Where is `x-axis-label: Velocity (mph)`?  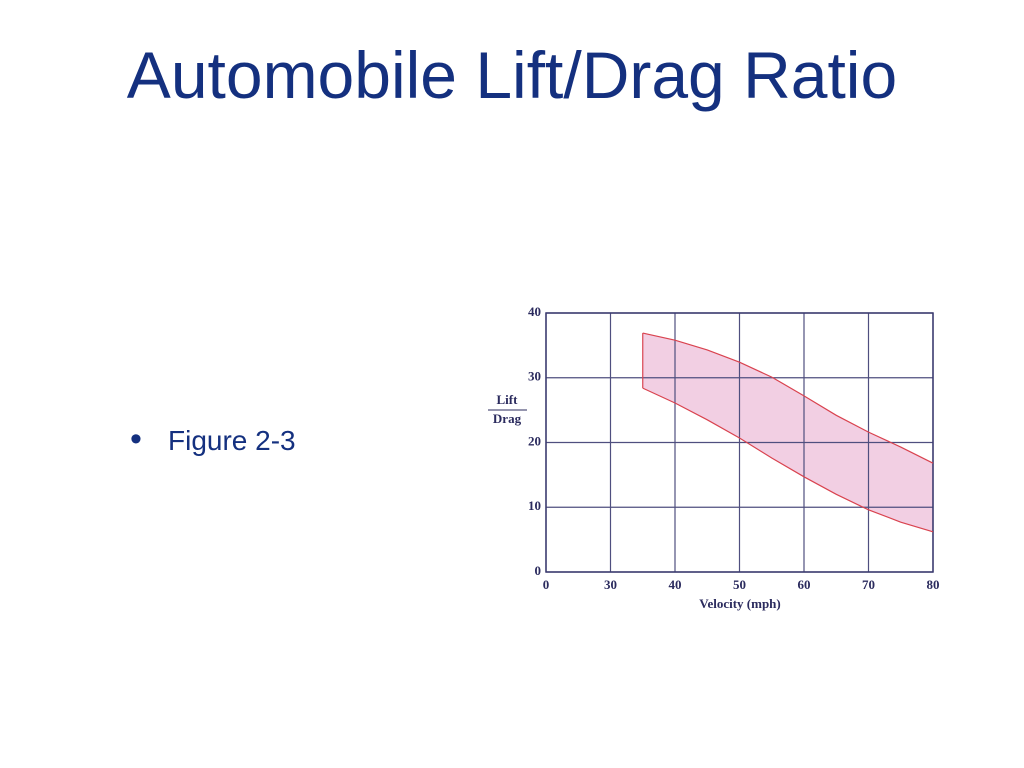
x-axis-label: Velocity (mph) is located at coordinates (740, 603).